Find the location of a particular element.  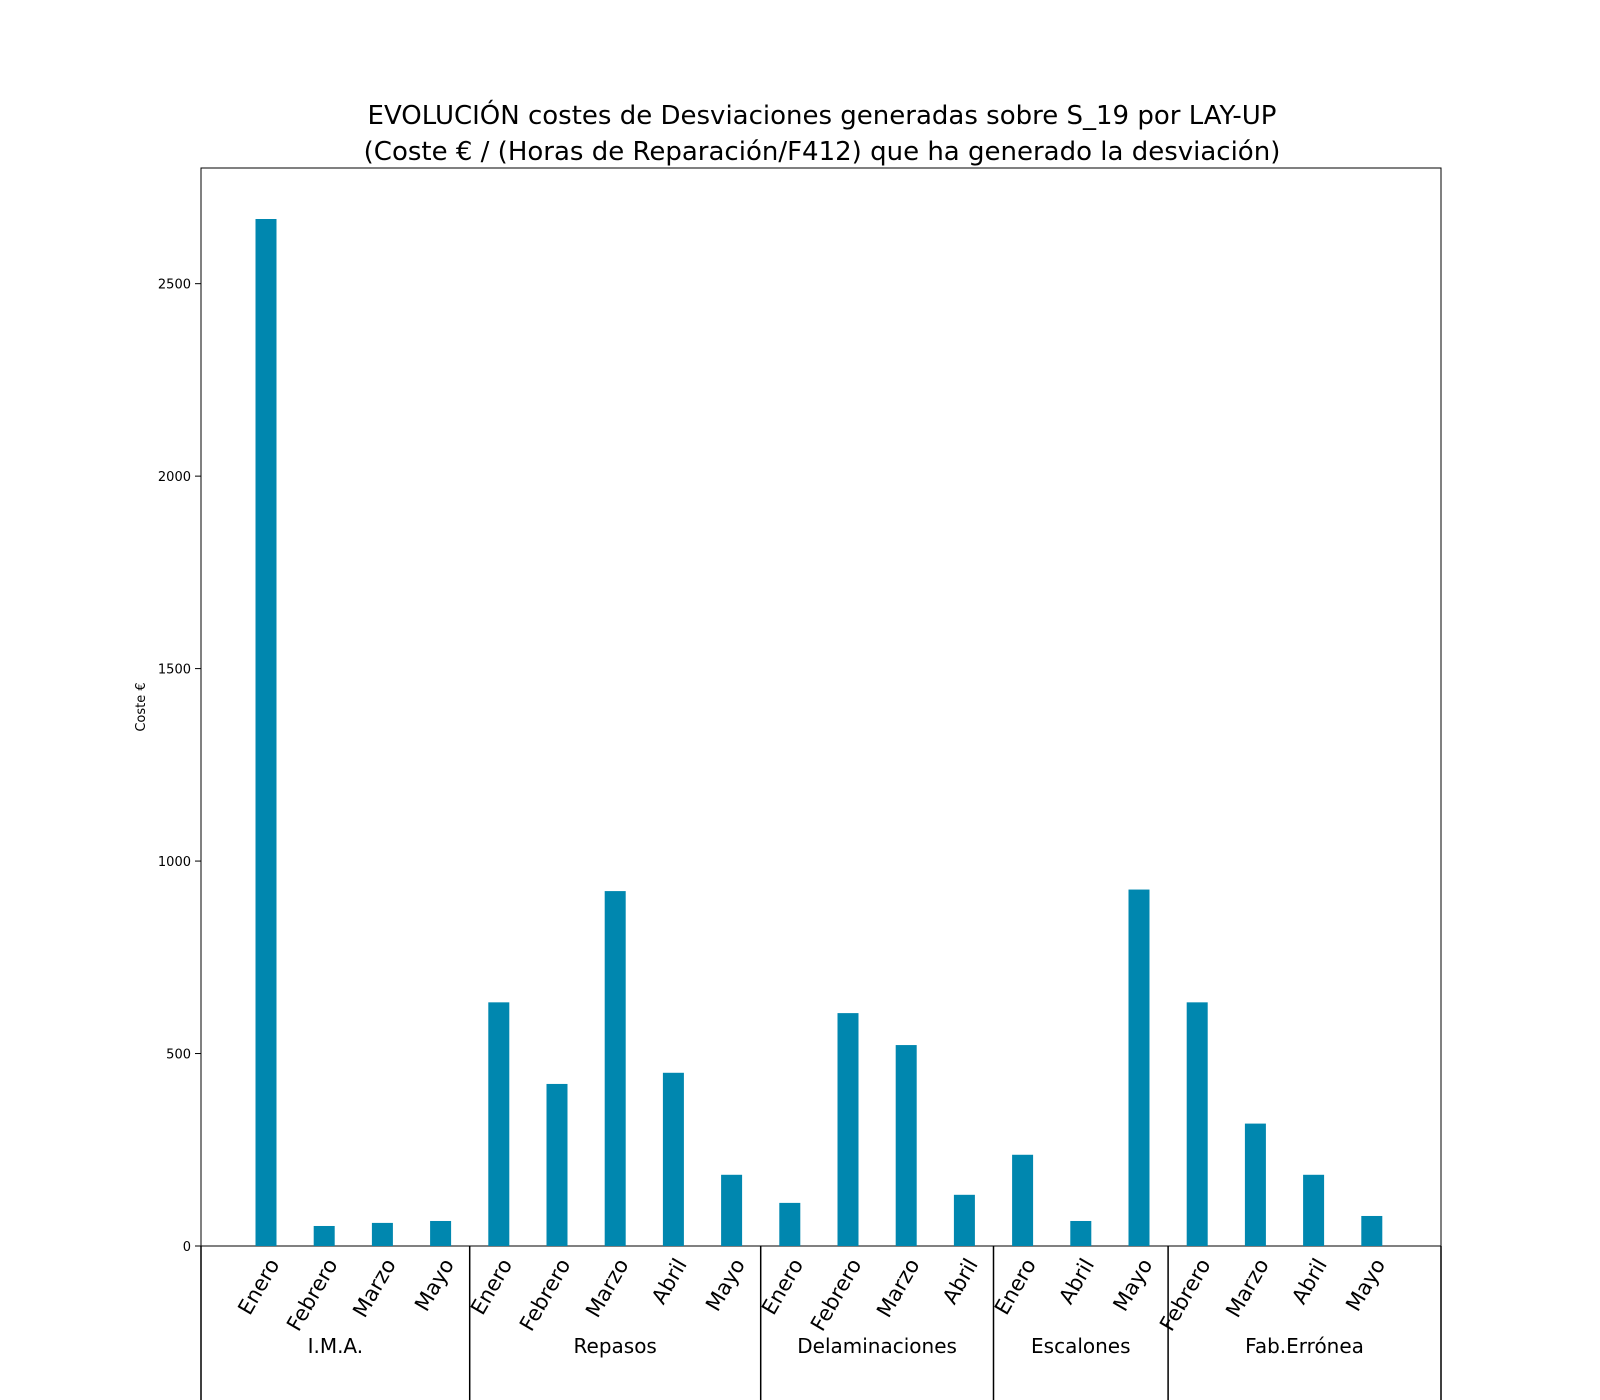

y-tick-label: 500 is located at coordinates (178, 1055).